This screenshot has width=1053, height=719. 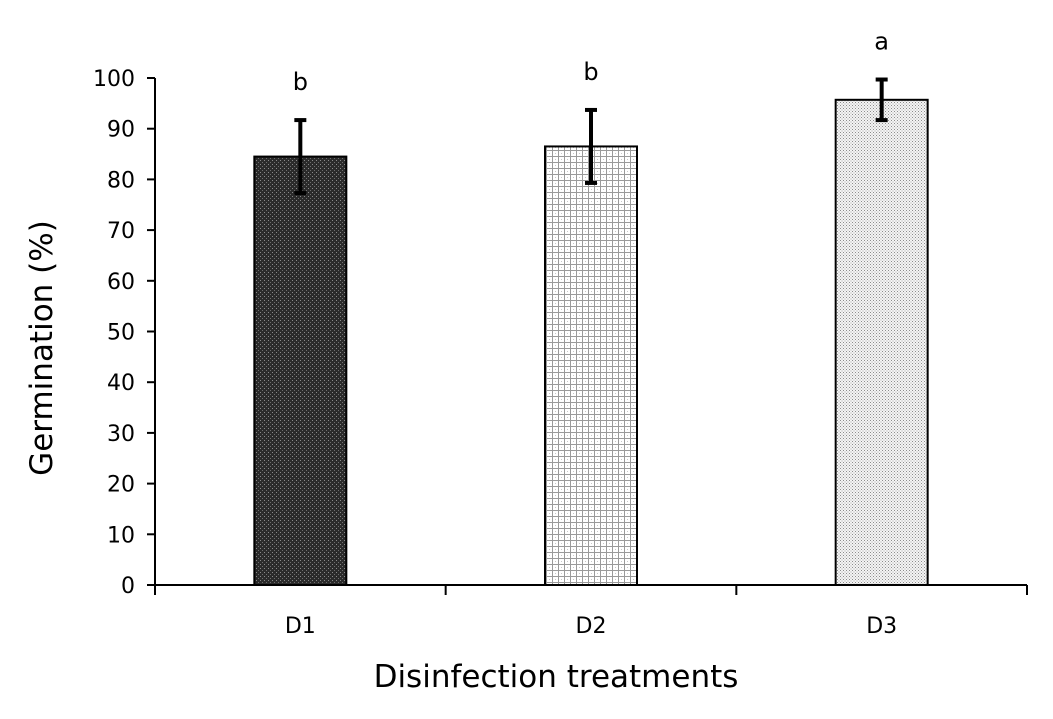 What do you see at coordinates (300, 626) in the screenshot?
I see `x-tick-label-d1: D1` at bounding box center [300, 626].